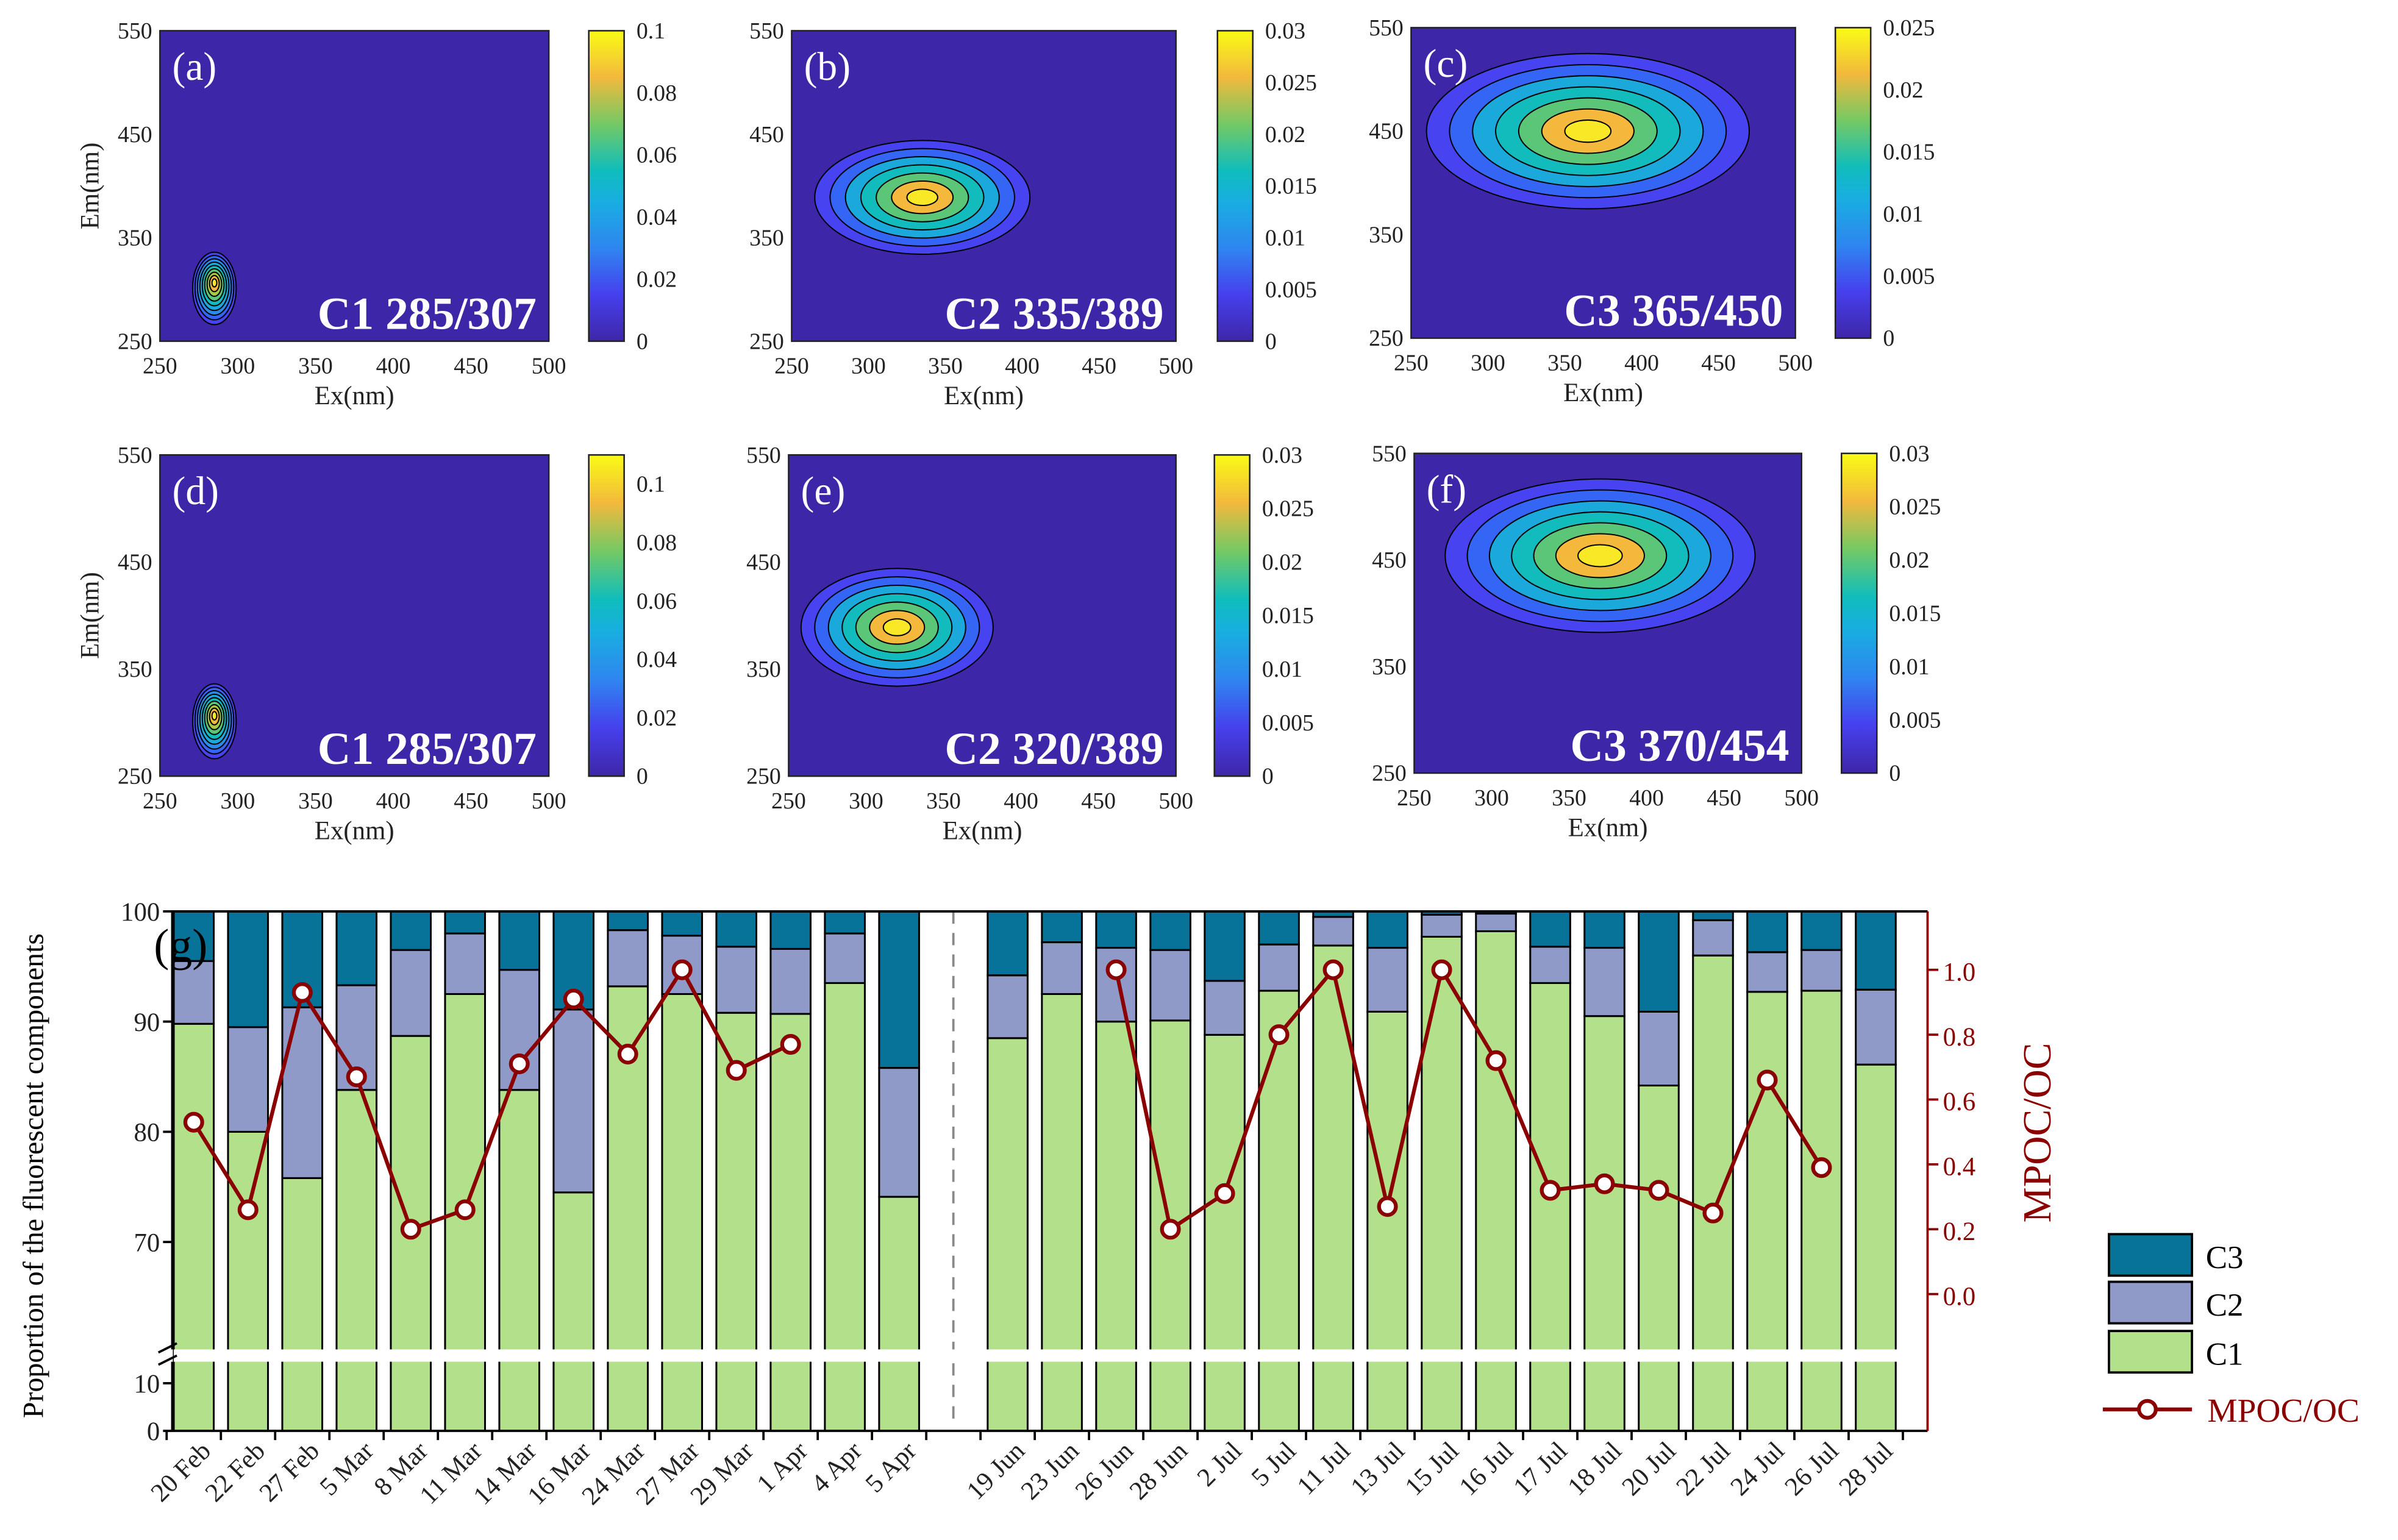 The width and height of the screenshot is (2398, 1540). I want to click on x-tick-label: 19 Jun, so click(996, 1470).